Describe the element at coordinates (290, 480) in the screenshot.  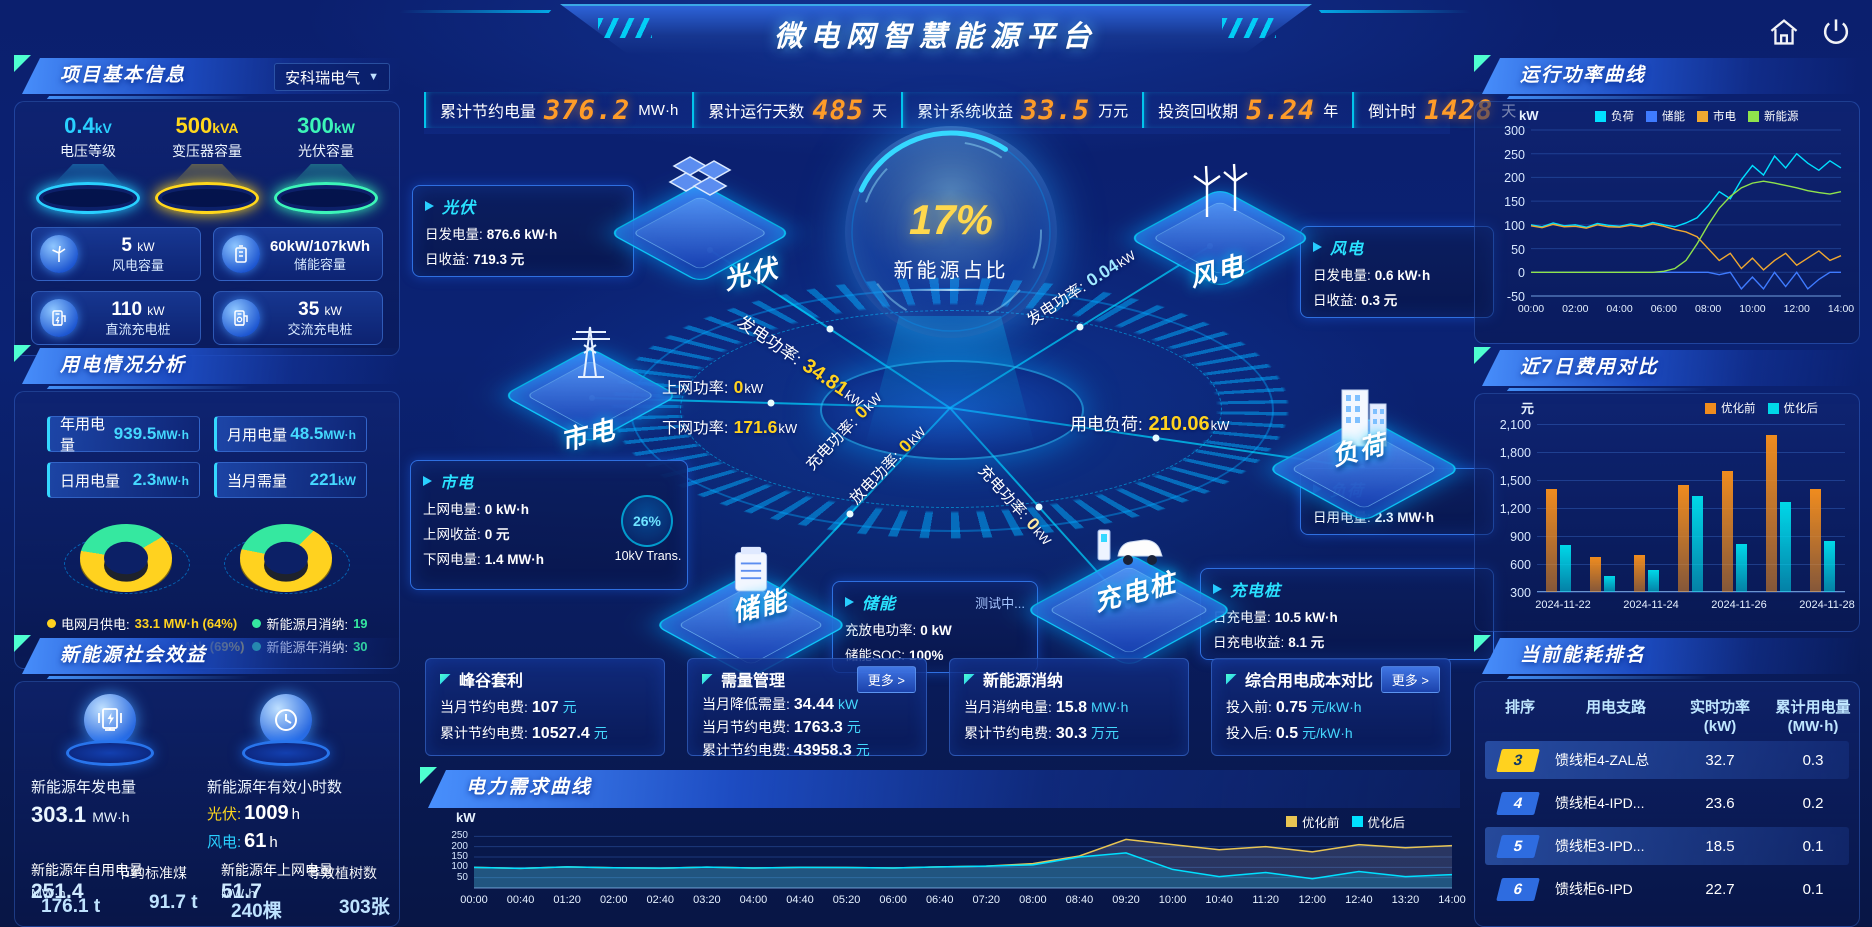
I see `usage-stat: 当月需量 221kW` at that location.